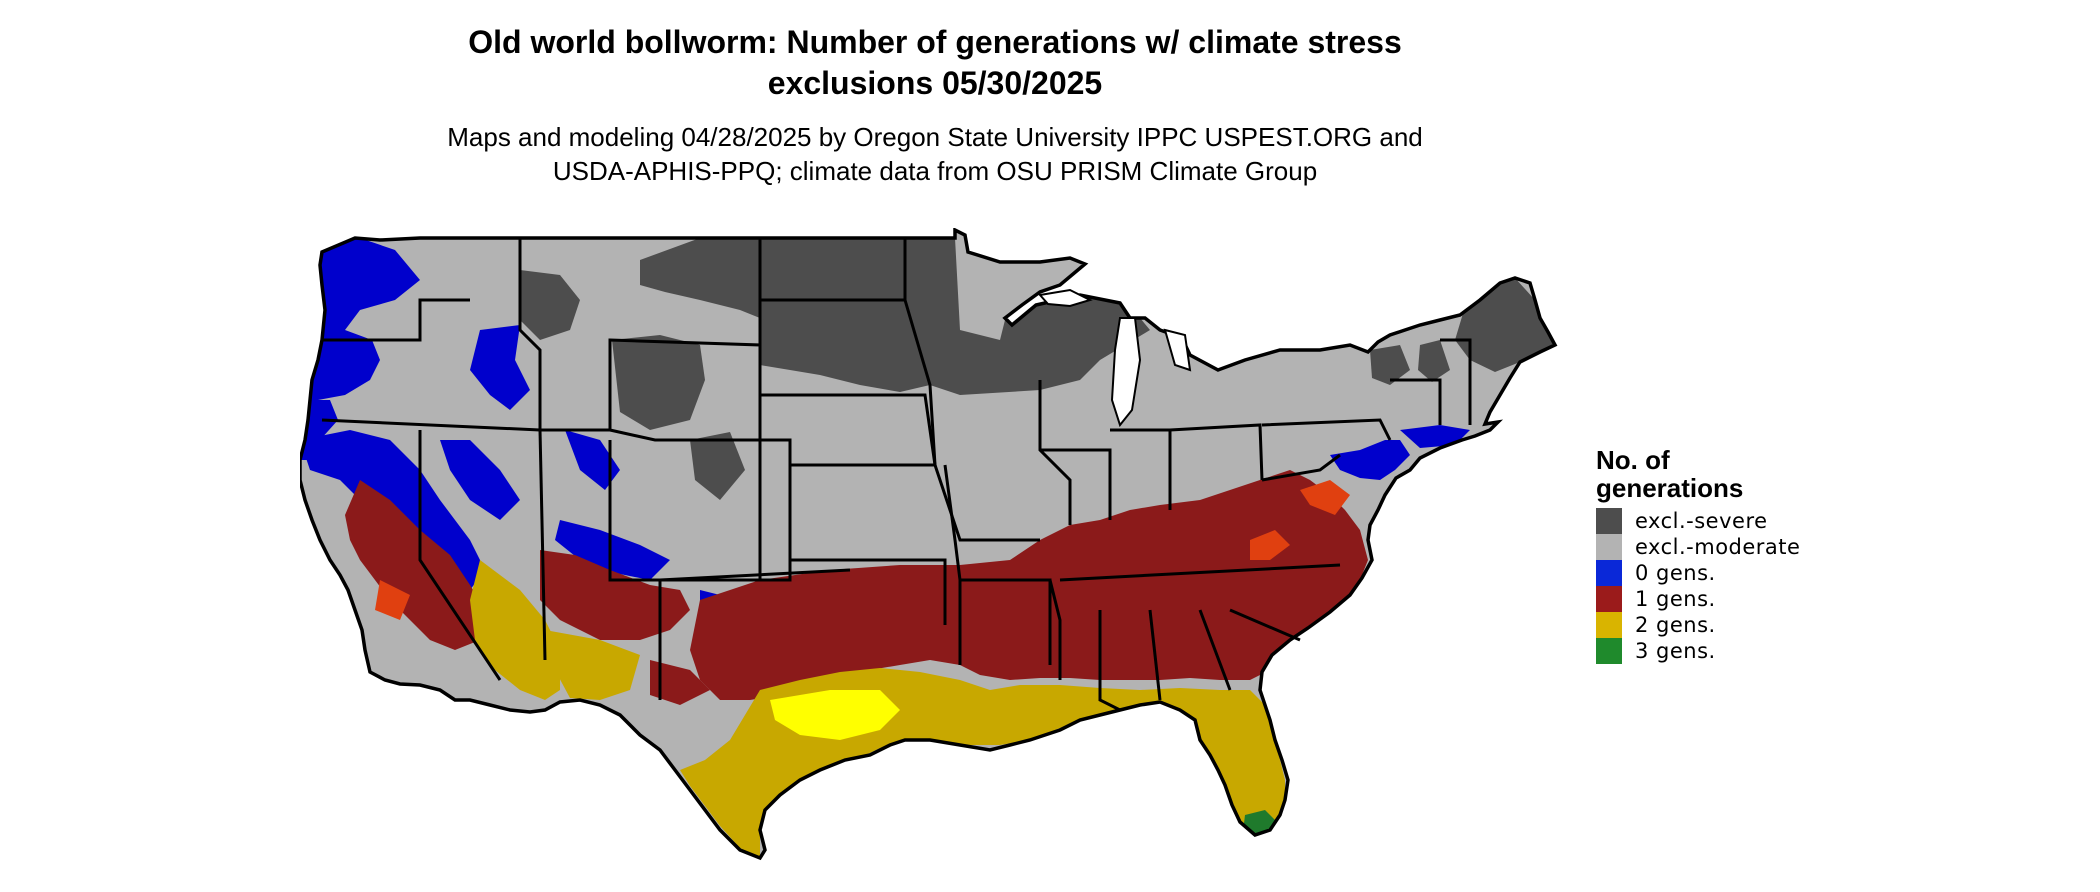  I want to click on zone-0-gens-pacific-northwest, so click(360, 319).